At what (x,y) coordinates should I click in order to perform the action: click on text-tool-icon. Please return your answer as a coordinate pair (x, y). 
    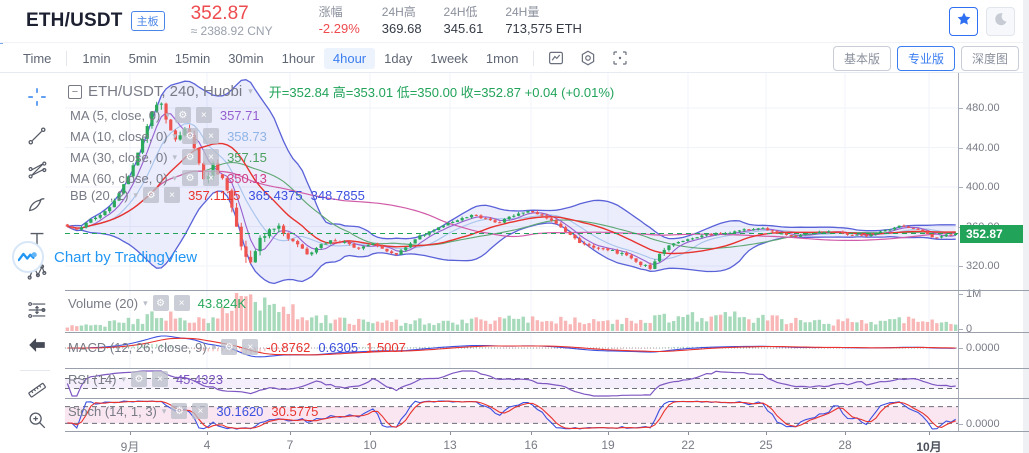
    Looking at the image, I should click on (37, 240).